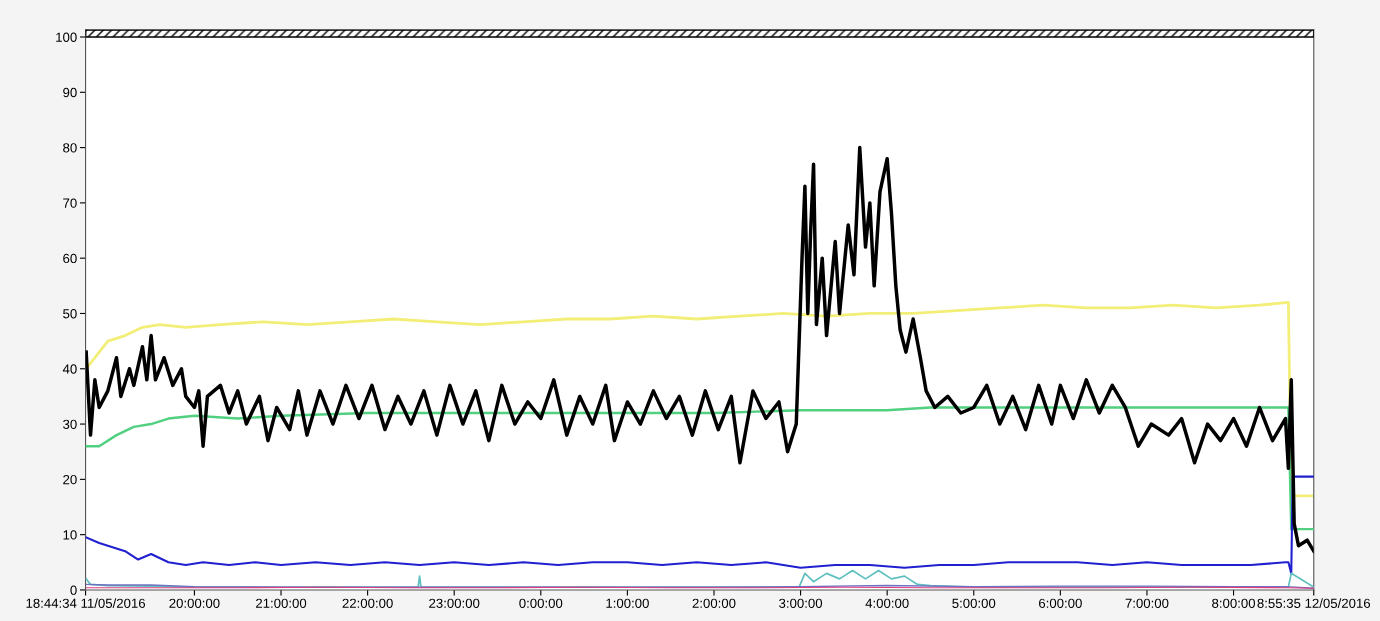 This screenshot has height=621, width=1380. Describe the element at coordinates (1234, 603) in the screenshot. I see `x-tick-label: 8:00:00` at that location.